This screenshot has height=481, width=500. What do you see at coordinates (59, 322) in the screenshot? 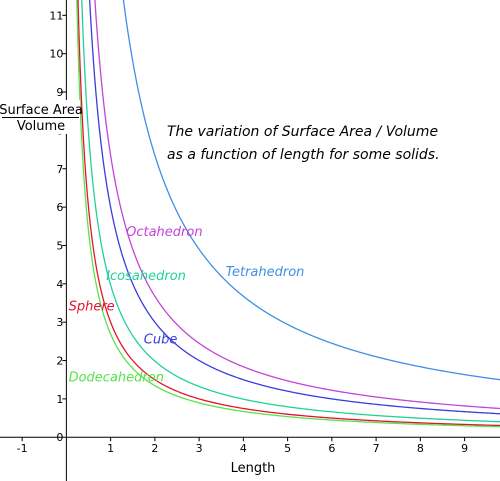
I see `y-tick-label: 3` at bounding box center [59, 322].